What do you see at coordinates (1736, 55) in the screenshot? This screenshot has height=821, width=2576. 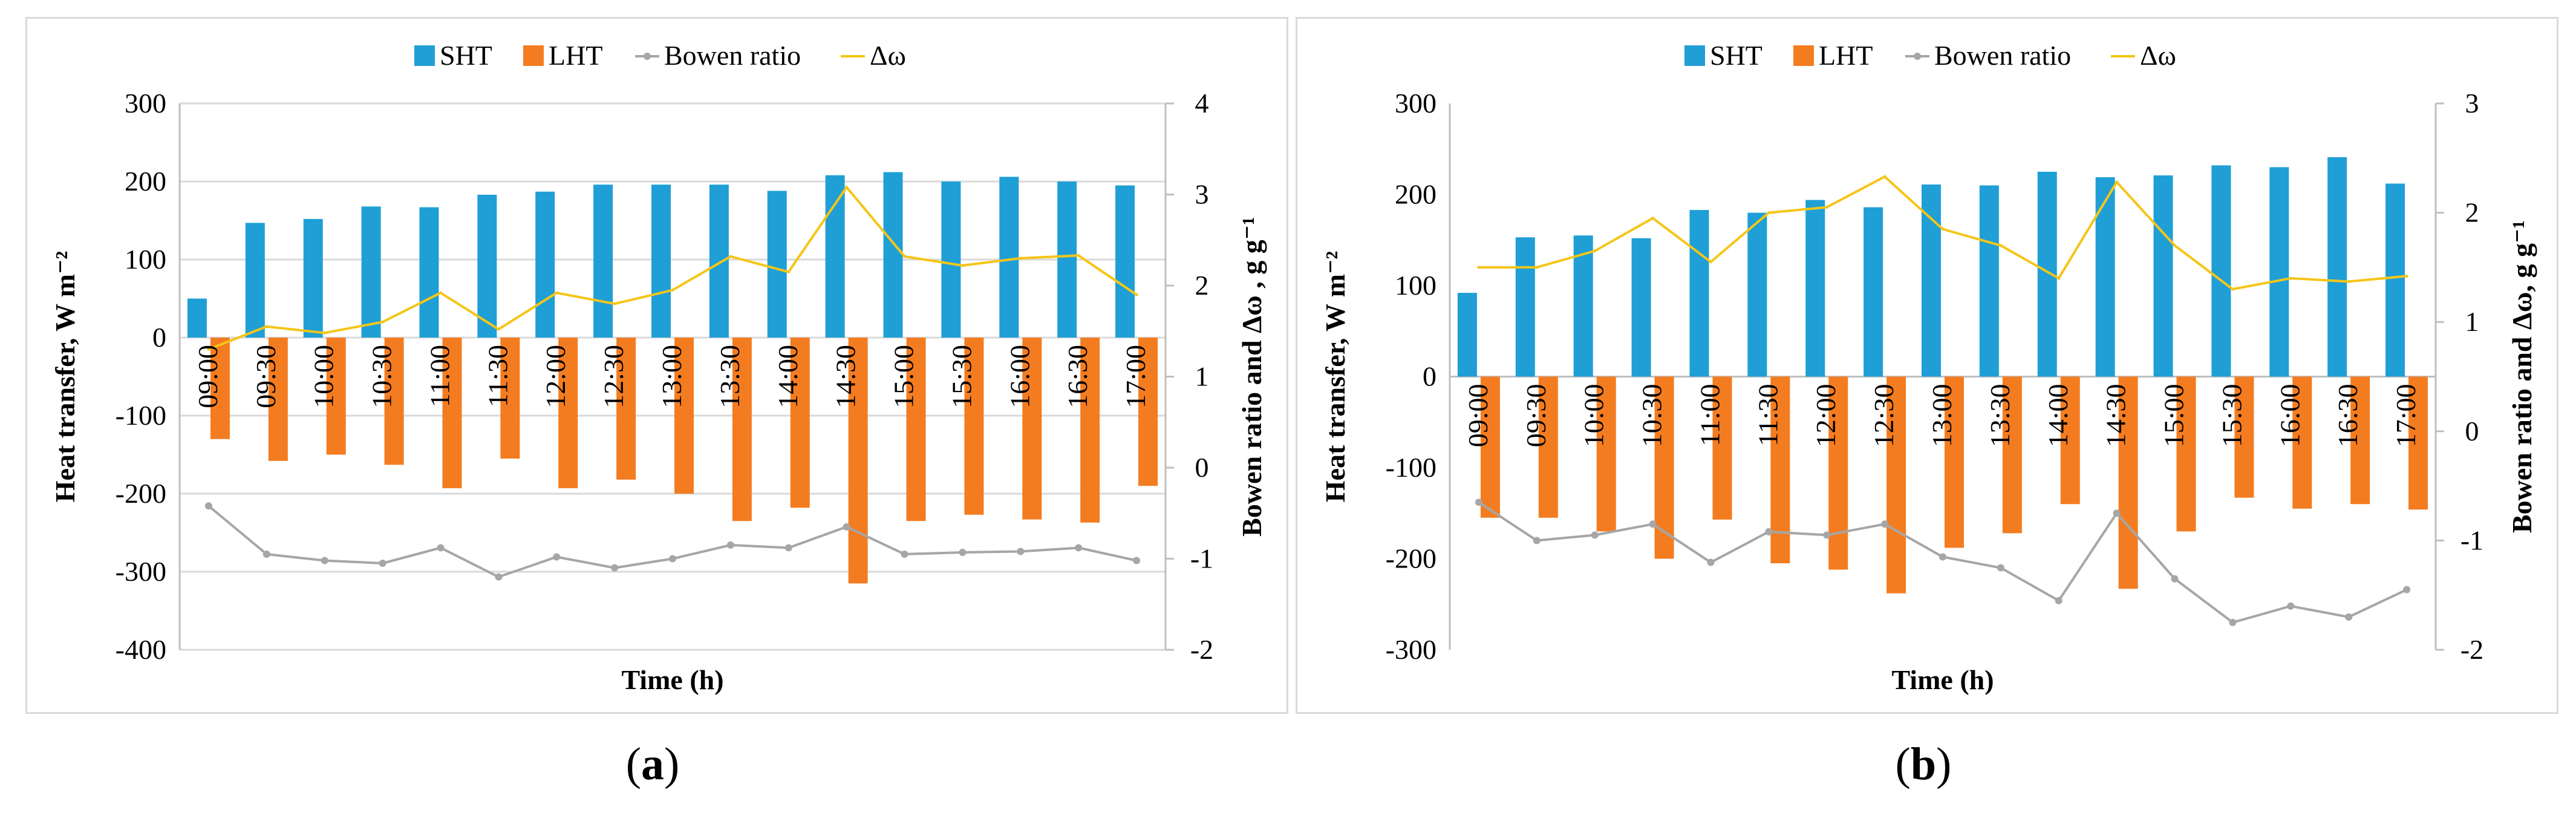 I see `legend-sht-label: SHT` at bounding box center [1736, 55].